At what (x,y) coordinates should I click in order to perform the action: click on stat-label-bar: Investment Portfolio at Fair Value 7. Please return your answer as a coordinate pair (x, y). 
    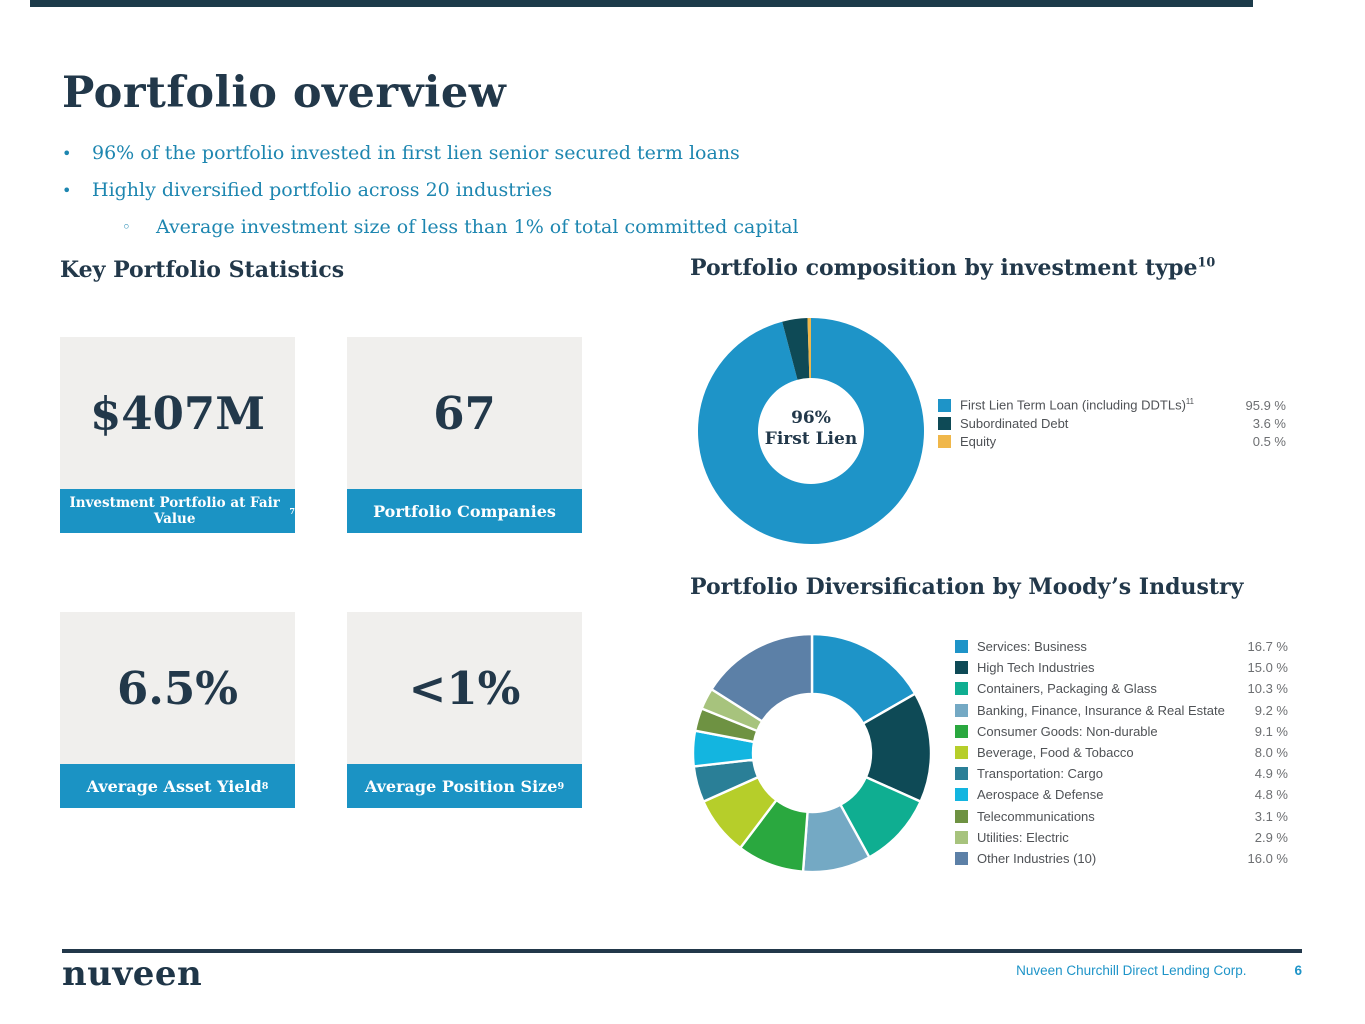
    Looking at the image, I should click on (177, 511).